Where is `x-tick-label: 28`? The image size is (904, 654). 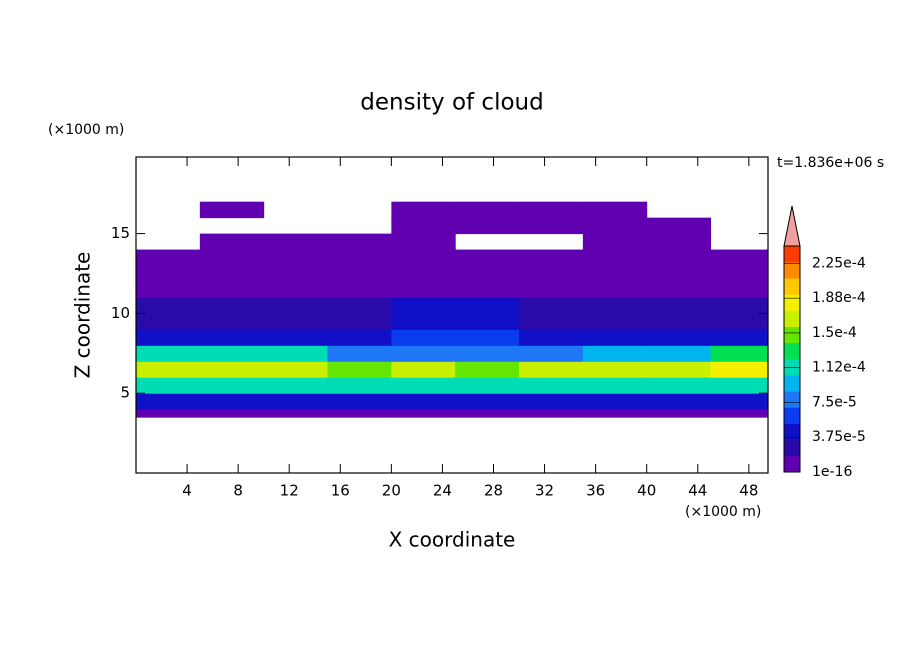
x-tick-label: 28 is located at coordinates (493, 491).